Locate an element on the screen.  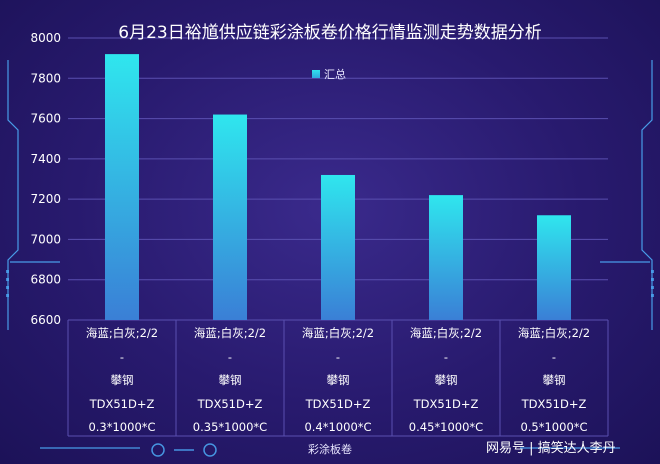
category-label-line: 0.3*1000*C is located at coordinates (122, 427).